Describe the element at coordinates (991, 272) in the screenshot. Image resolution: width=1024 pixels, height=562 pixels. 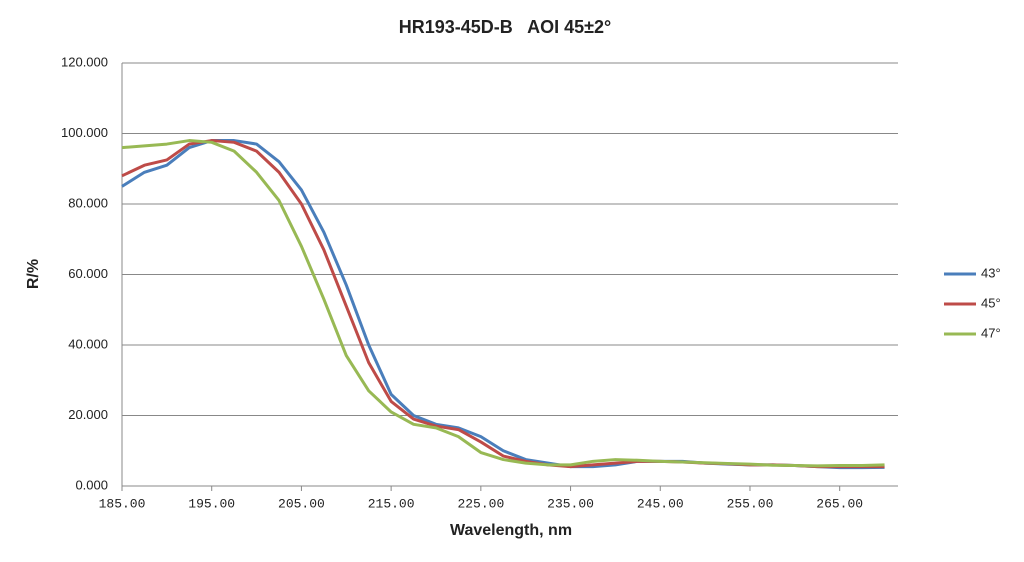
I see `legend-label: 43°` at that location.